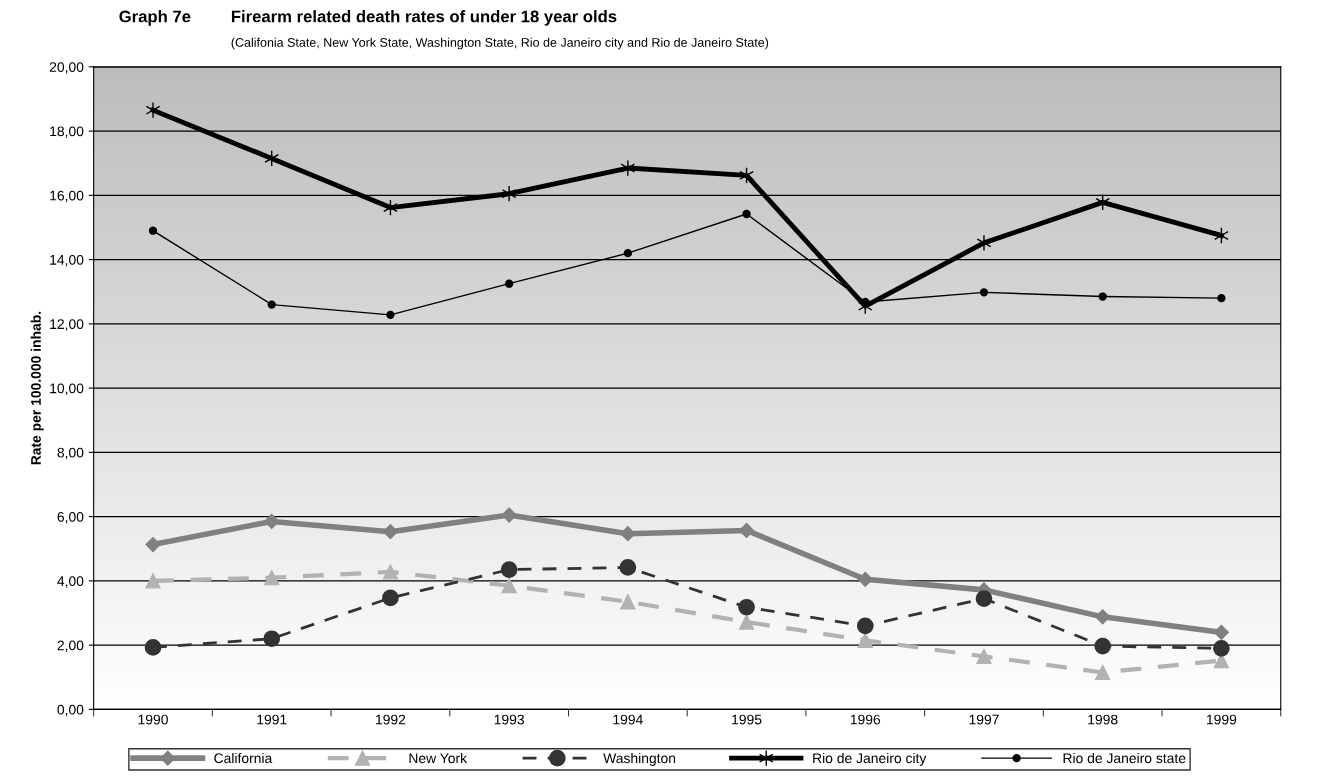  What do you see at coordinates (67, 325) in the screenshot?
I see `y-tick-label: 12,00` at bounding box center [67, 325].